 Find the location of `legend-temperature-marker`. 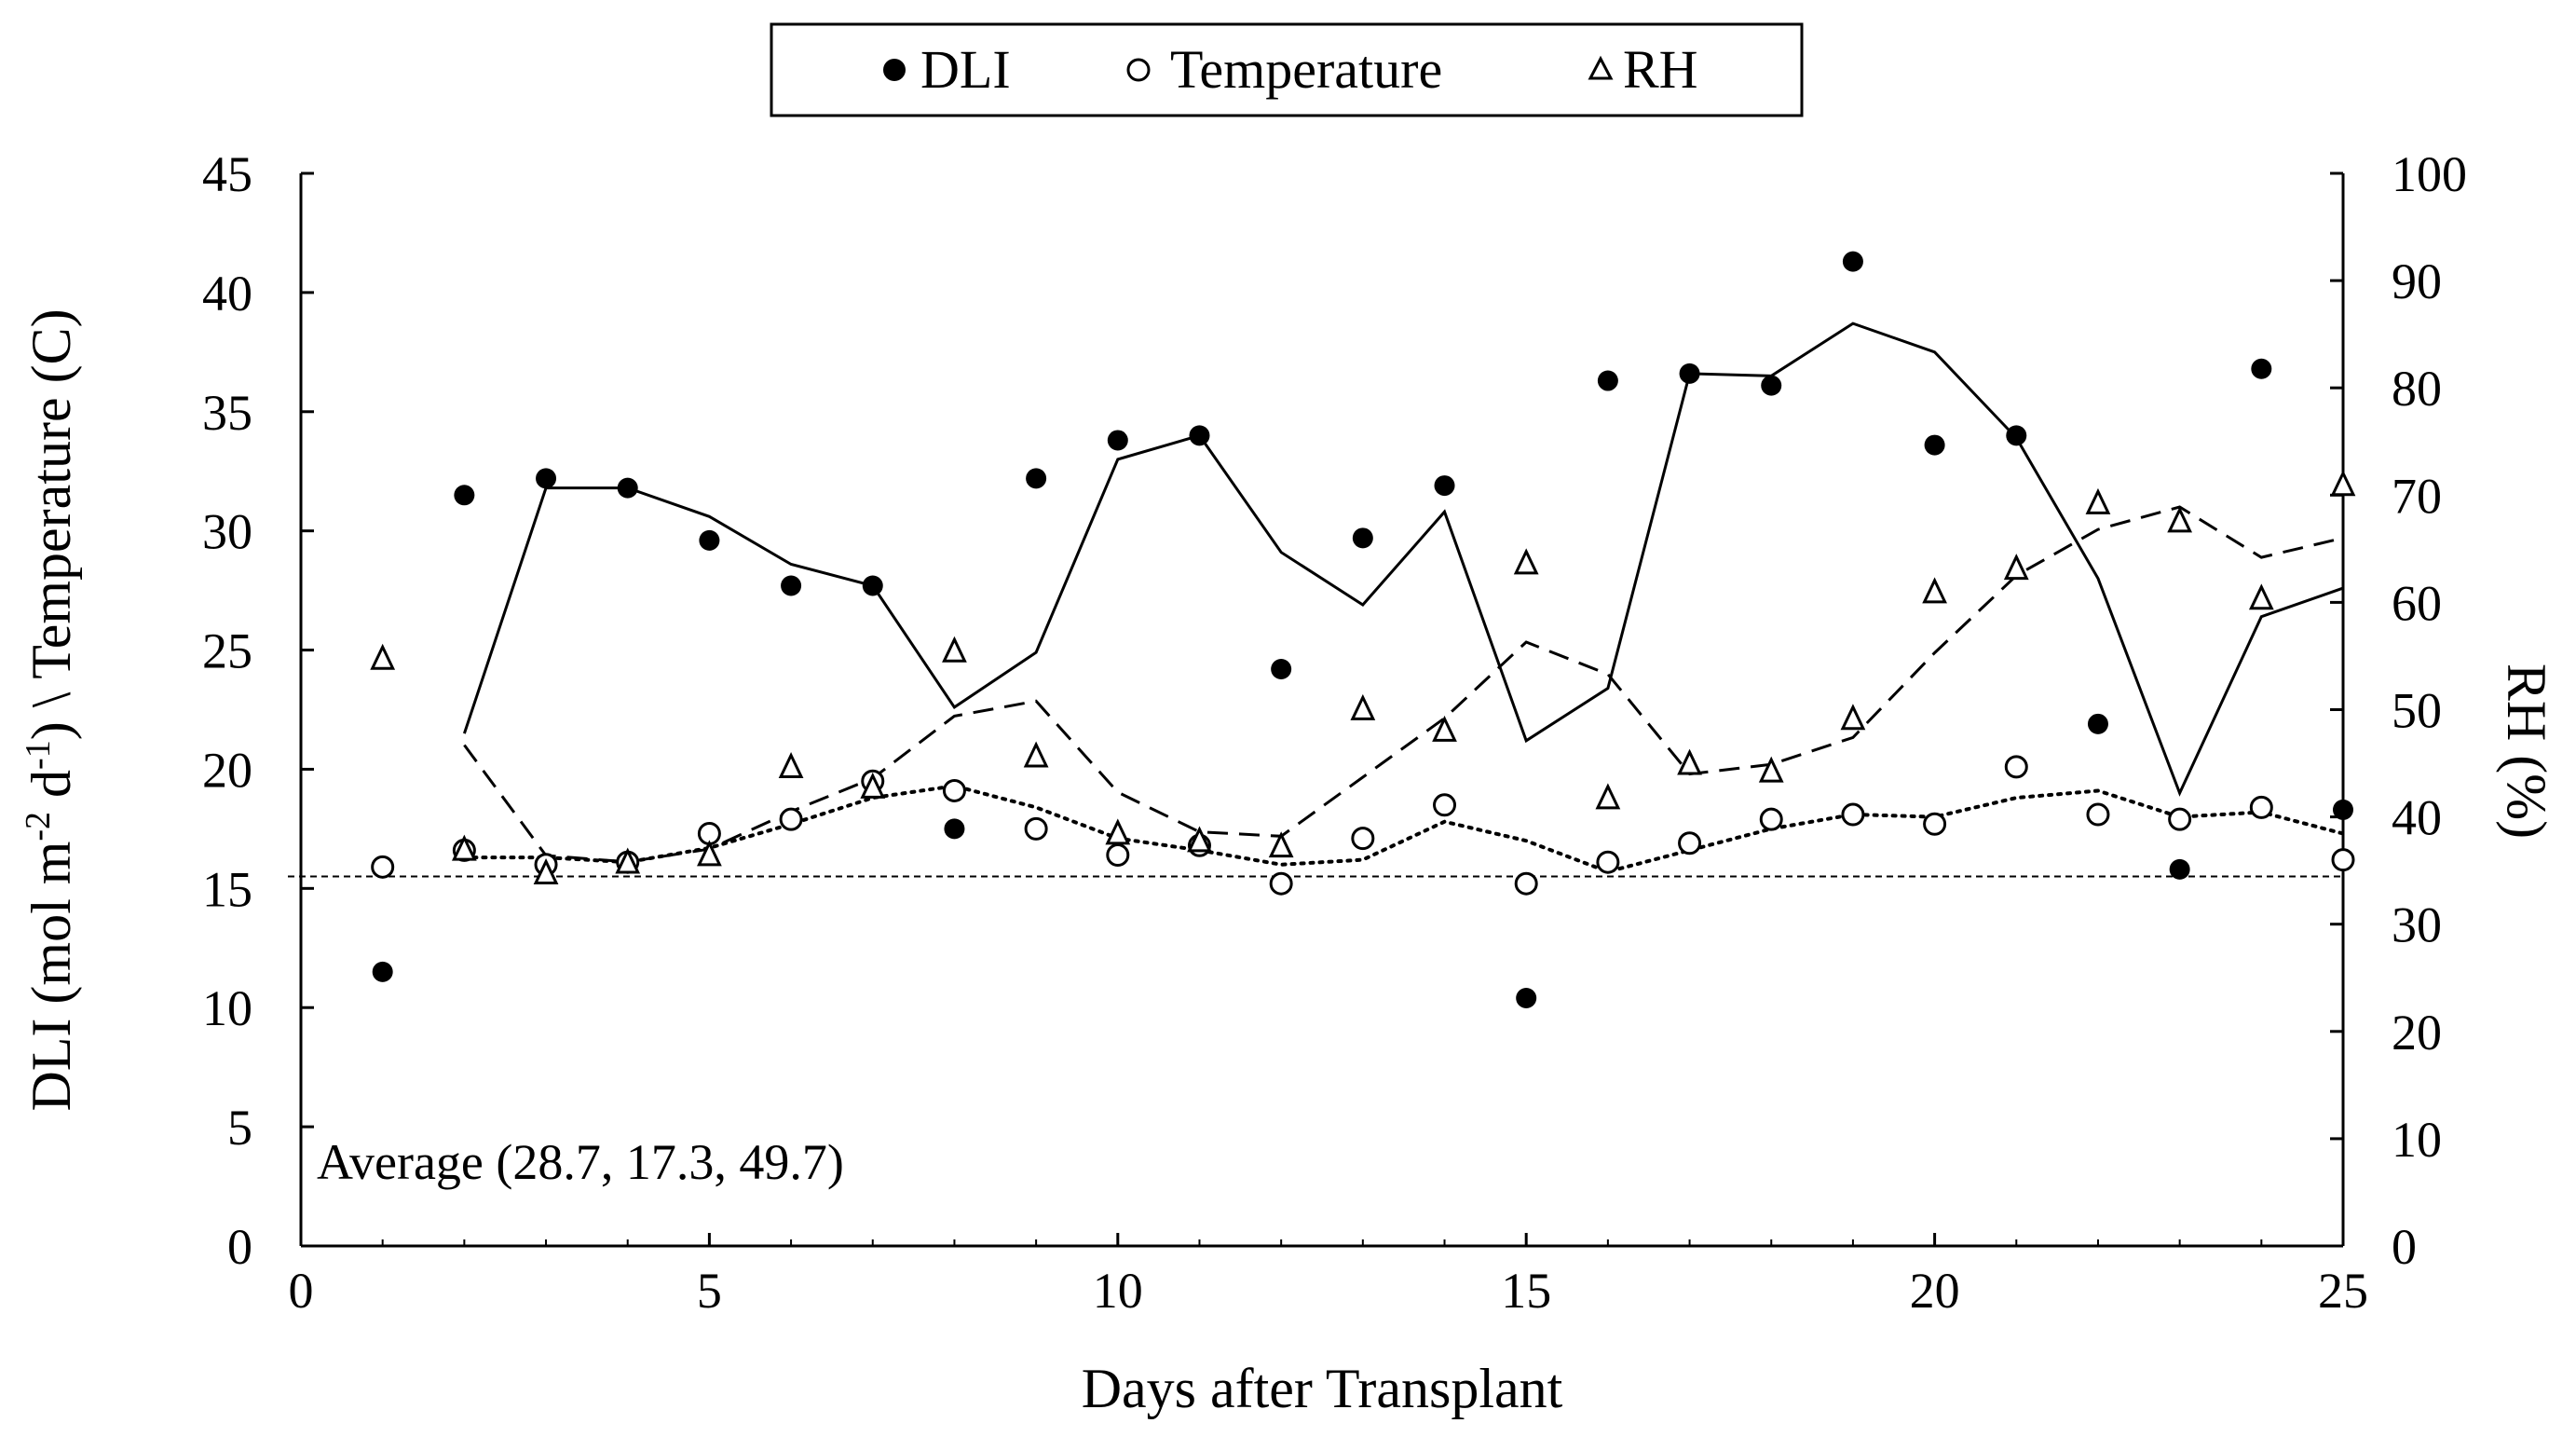

legend-temperature-marker is located at coordinates (1138, 70).